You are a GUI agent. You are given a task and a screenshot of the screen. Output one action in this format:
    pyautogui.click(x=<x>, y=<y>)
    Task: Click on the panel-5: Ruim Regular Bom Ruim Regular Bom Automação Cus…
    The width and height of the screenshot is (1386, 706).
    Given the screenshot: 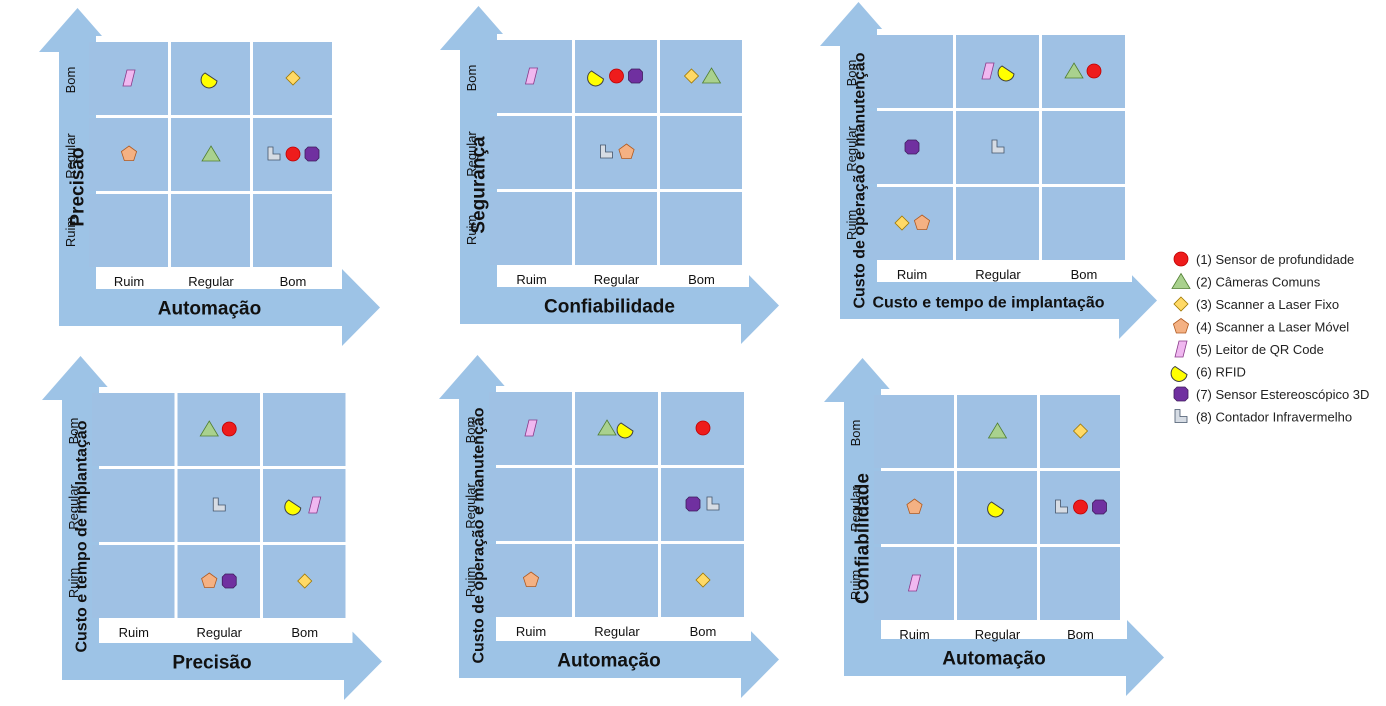 What is the action you would take?
    pyautogui.click(x=609, y=526)
    